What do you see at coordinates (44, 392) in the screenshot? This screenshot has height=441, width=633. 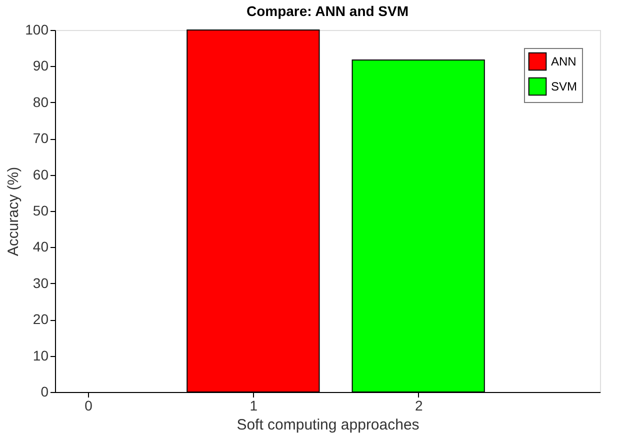 I see `y-tick-label: 0` at bounding box center [44, 392].